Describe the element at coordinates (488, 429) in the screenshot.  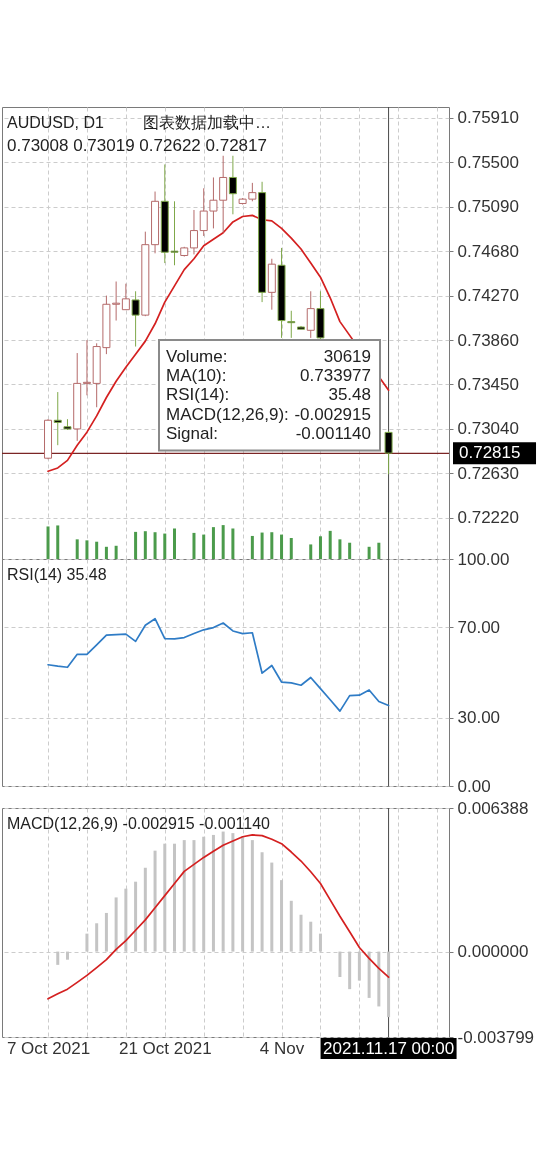
I see `y-tick-label: 0.73040` at that location.